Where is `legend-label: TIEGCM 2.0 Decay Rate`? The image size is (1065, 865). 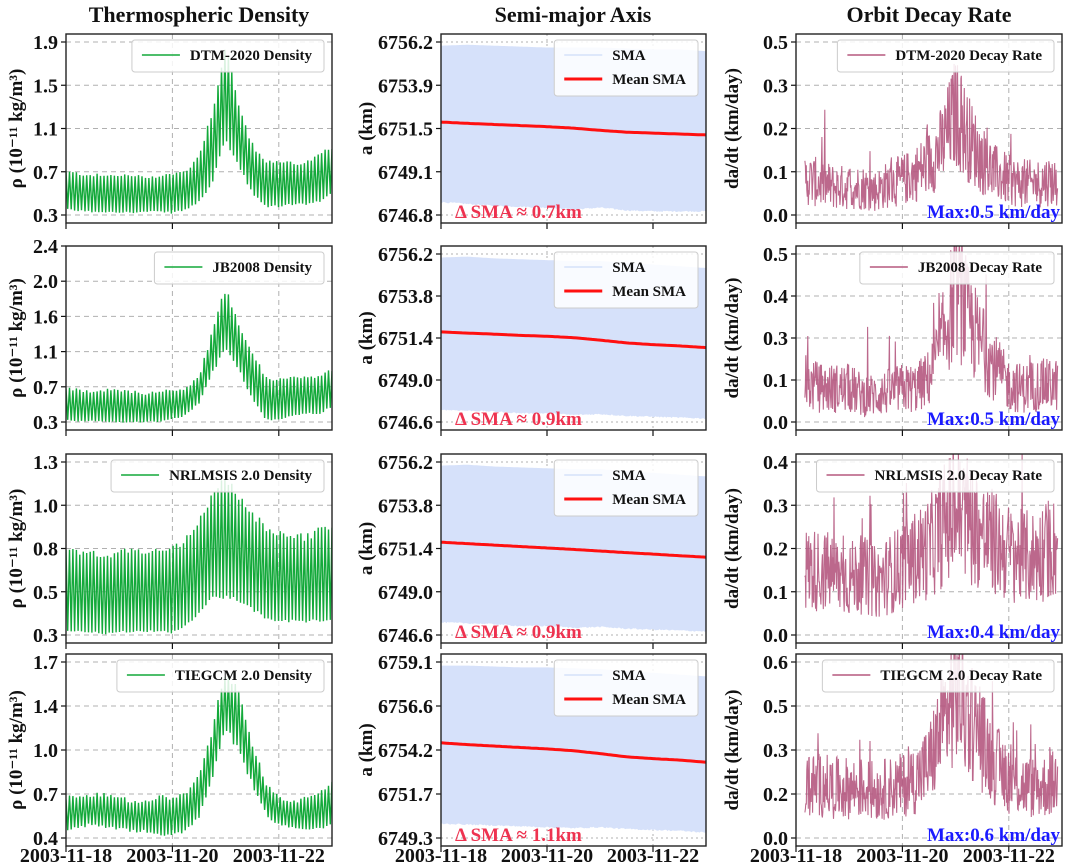 legend-label: TIEGCM 2.0 Decay Rate is located at coordinates (961, 676).